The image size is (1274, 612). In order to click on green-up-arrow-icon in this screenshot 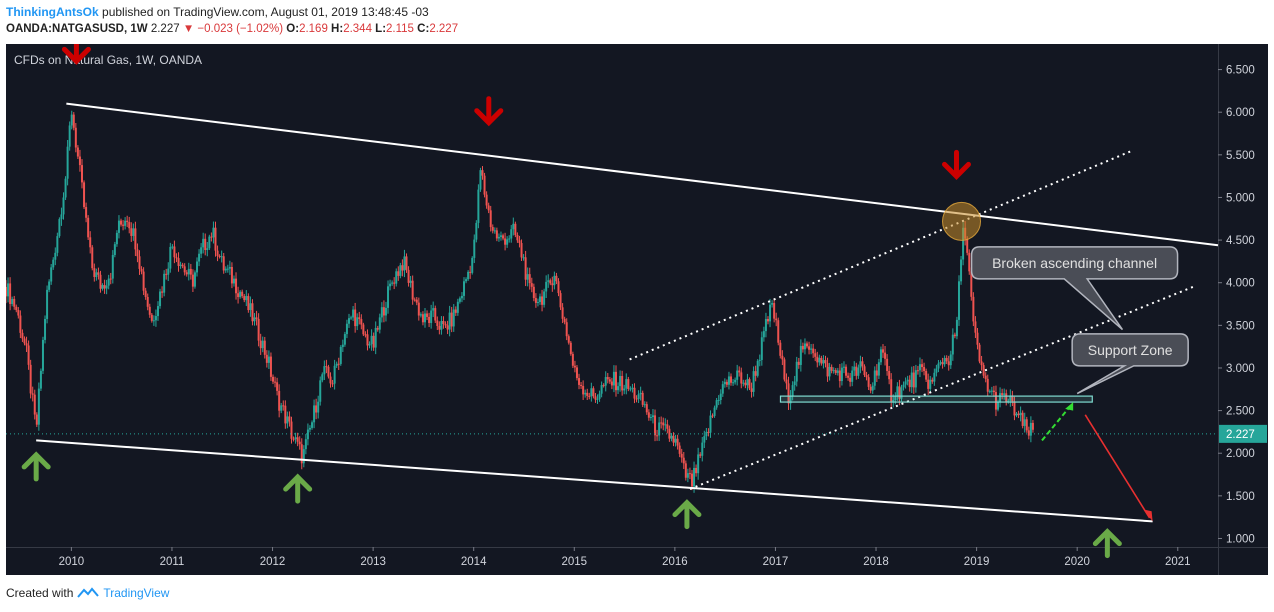, I will do `click(298, 488)`.